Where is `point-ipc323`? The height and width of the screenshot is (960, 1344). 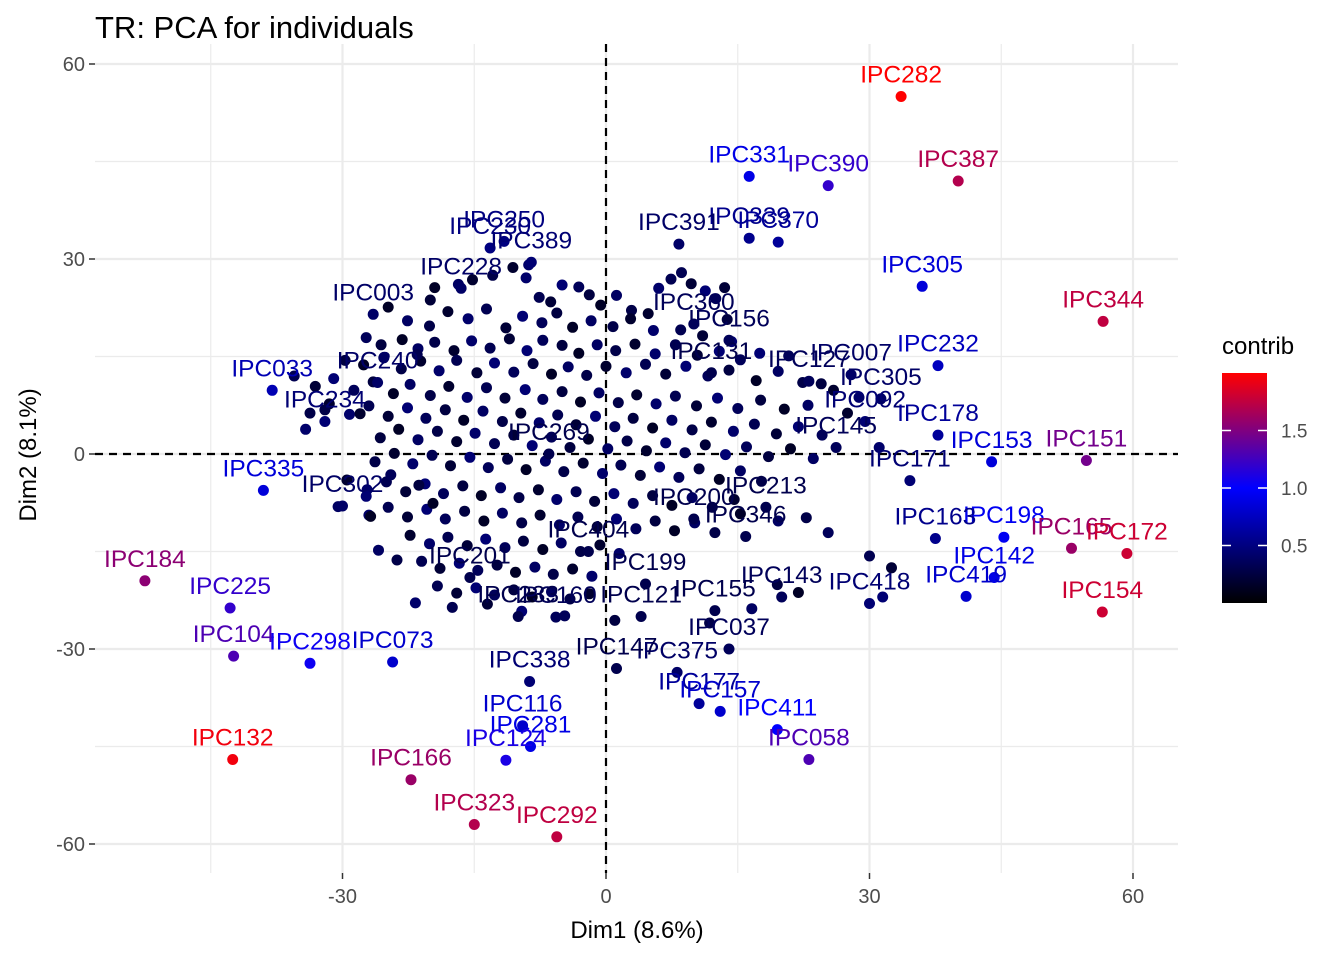
point-ipc323 is located at coordinates (474, 824).